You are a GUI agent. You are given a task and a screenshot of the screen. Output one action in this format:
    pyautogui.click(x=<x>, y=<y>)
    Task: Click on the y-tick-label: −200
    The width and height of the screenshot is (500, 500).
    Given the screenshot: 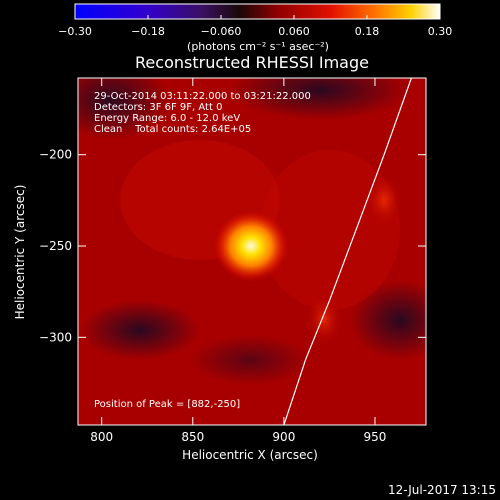 What is the action you would take?
    pyautogui.click(x=55, y=155)
    